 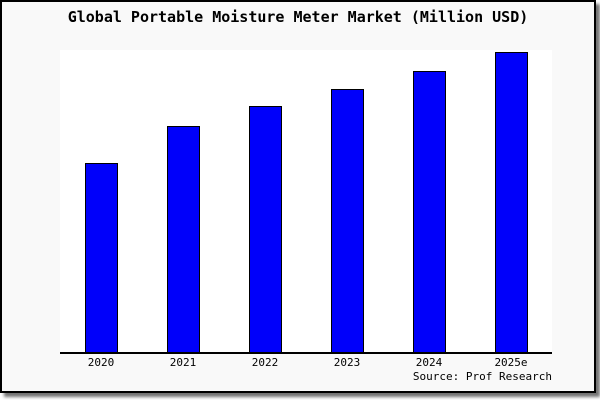 I want to click on bar-slot-2025e, so click(x=511, y=201).